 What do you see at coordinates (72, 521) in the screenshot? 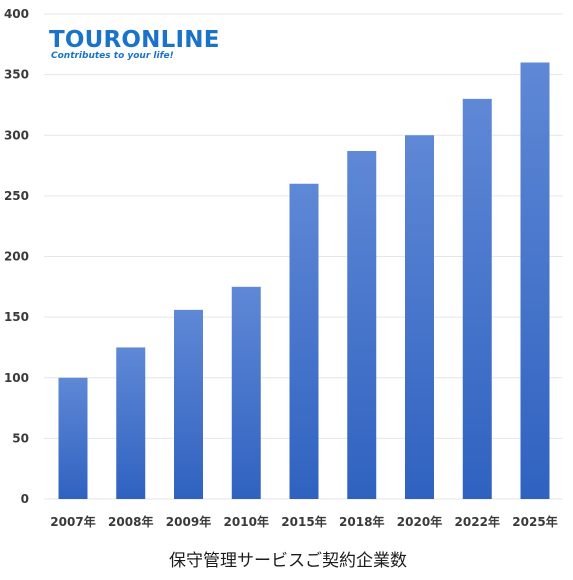
I see `x-category-label: 2007年` at bounding box center [72, 521].